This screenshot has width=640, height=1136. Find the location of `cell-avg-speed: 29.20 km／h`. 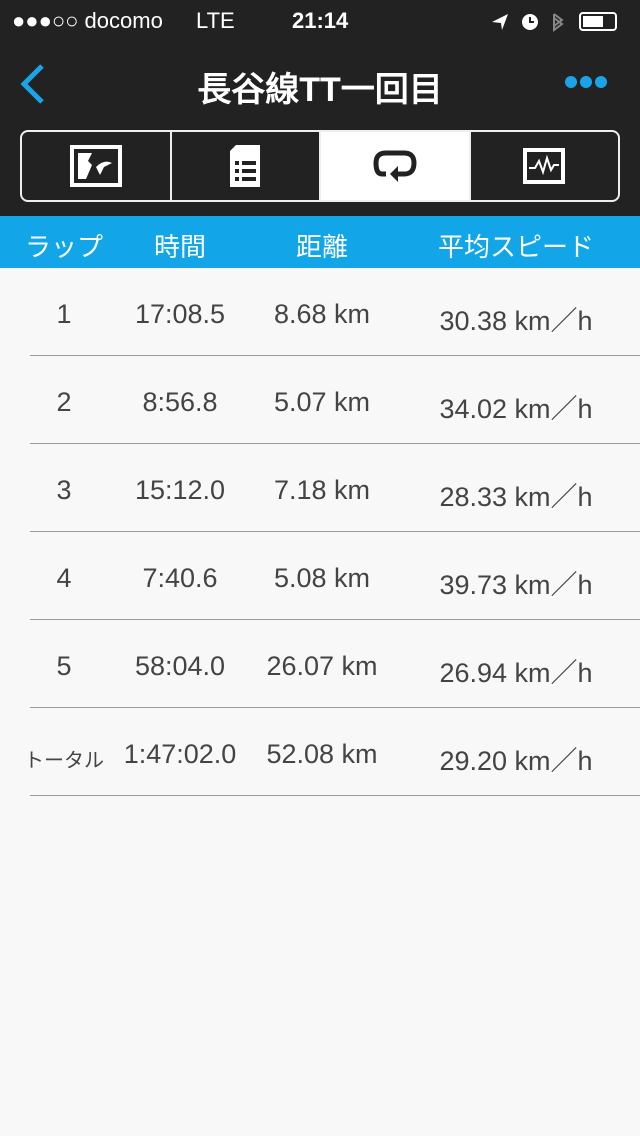

cell-avg-speed: 29.20 km／h is located at coordinates (516, 761).